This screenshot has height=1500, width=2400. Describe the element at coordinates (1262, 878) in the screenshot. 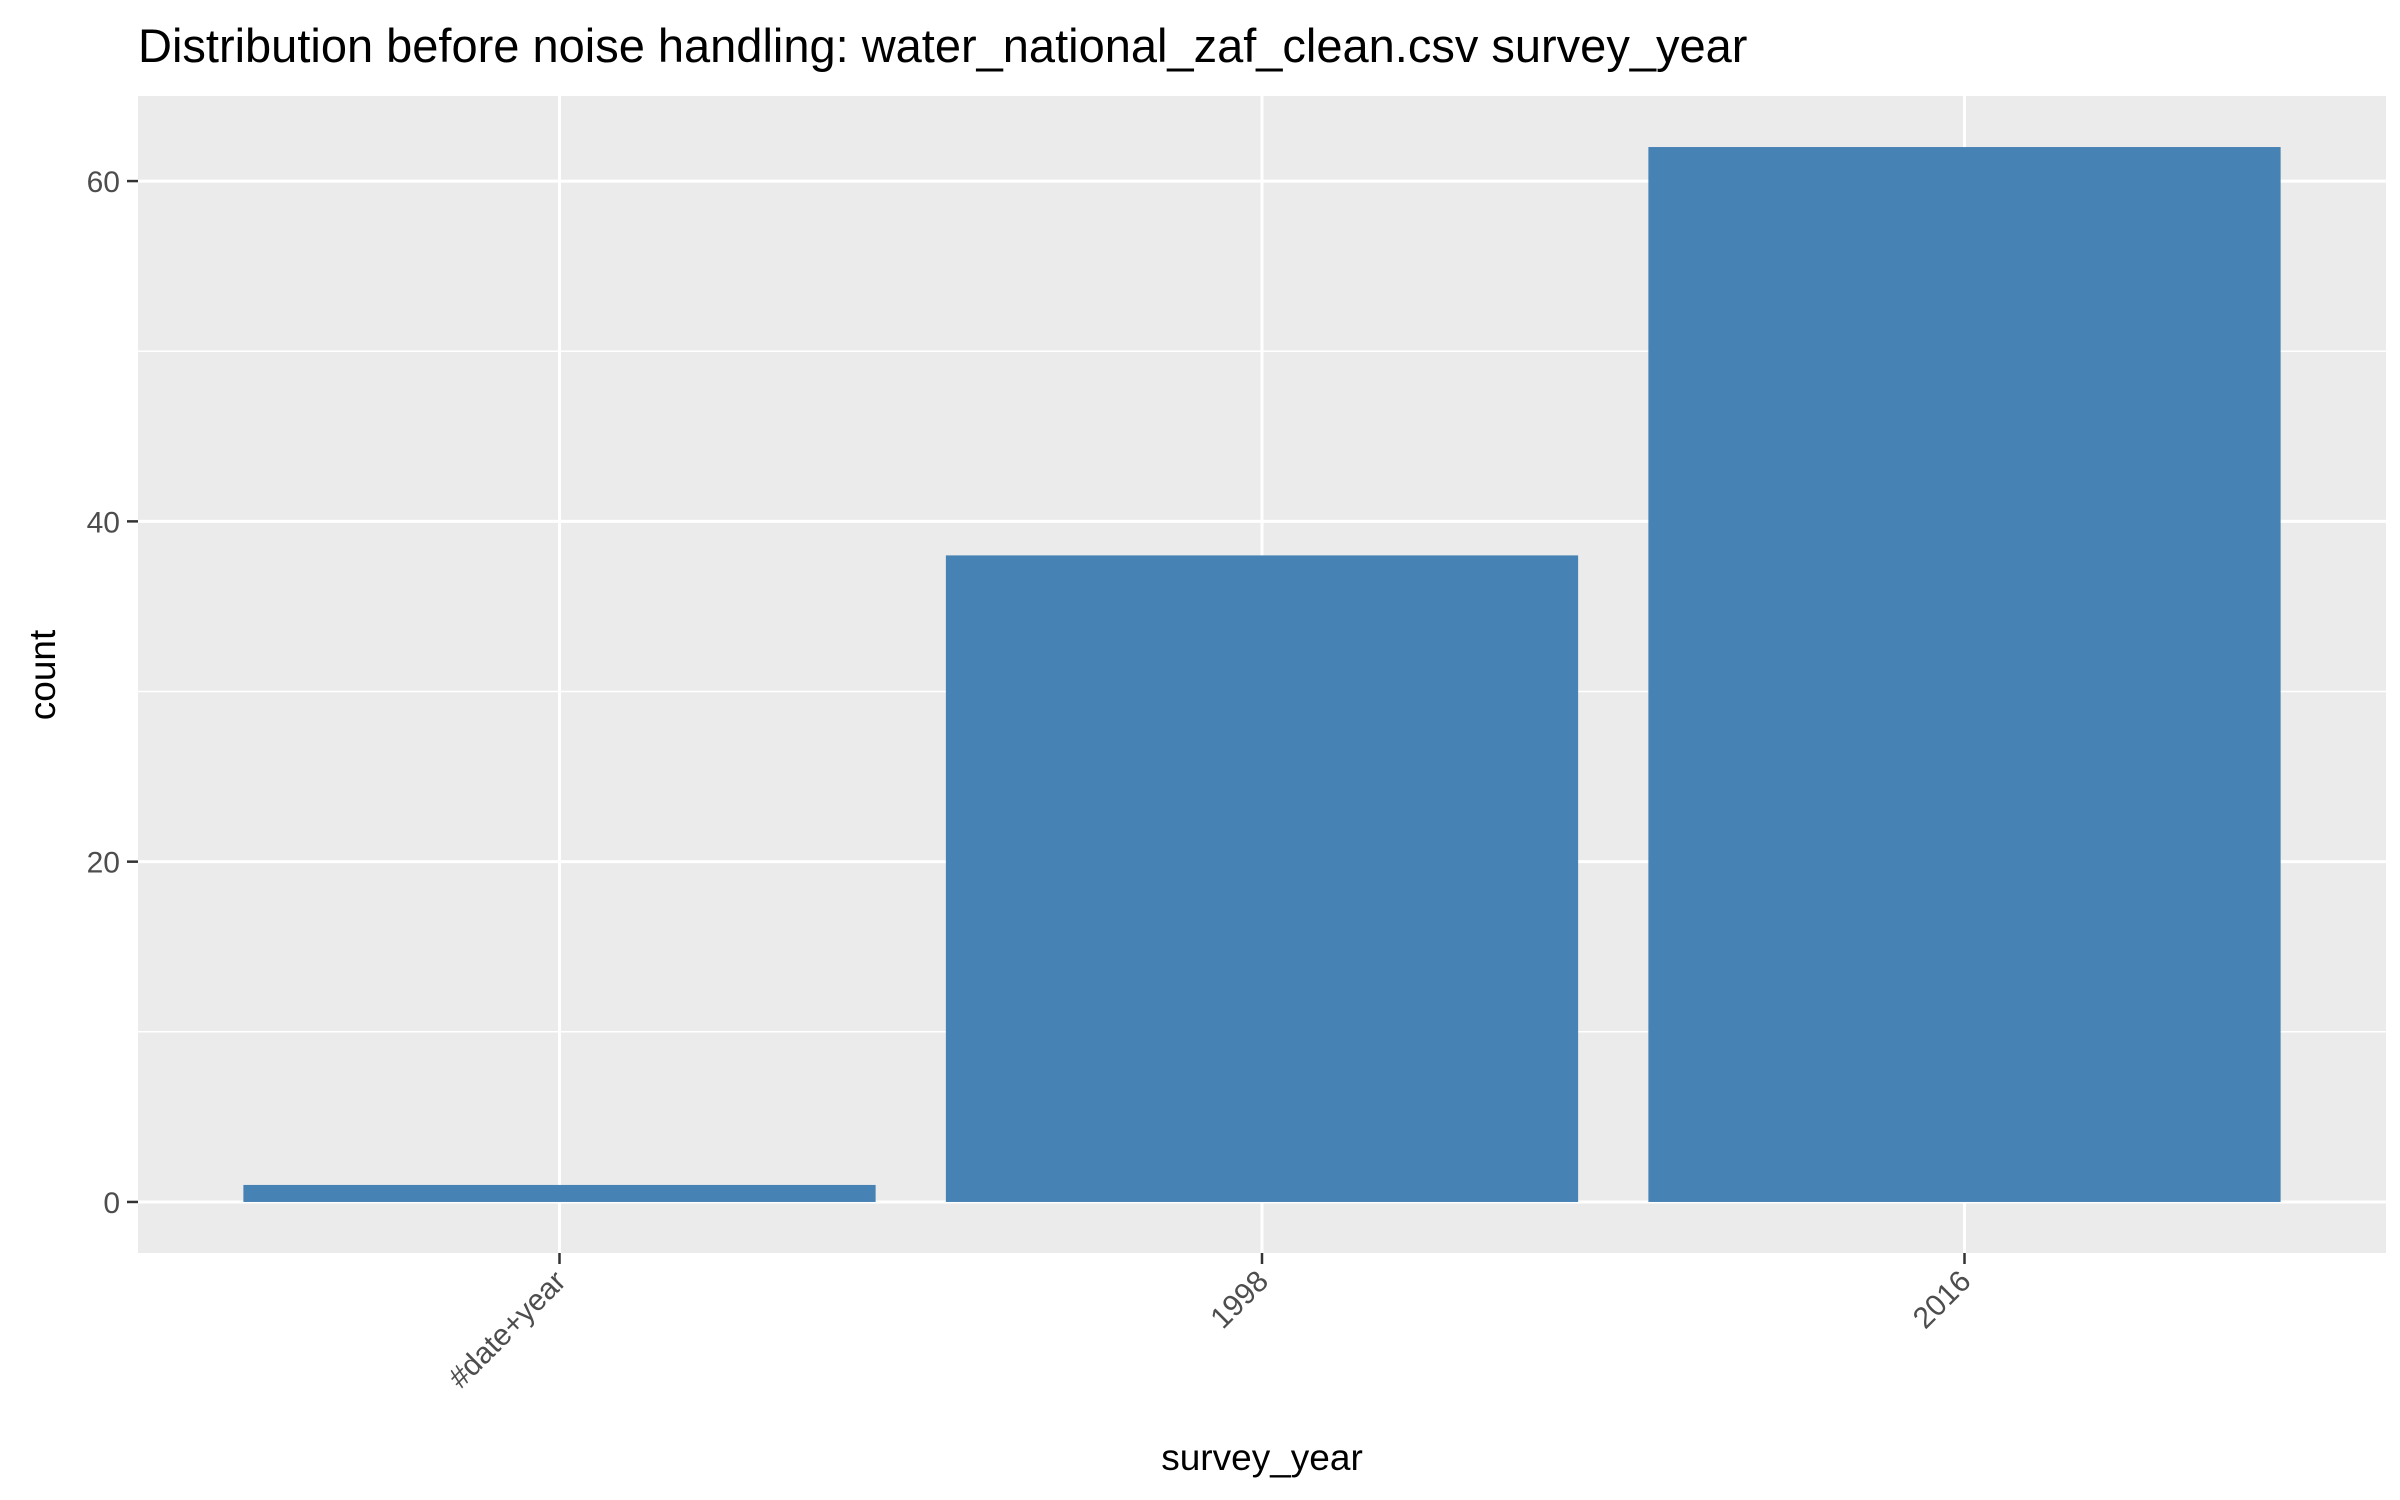

I see `bar-1998` at that location.